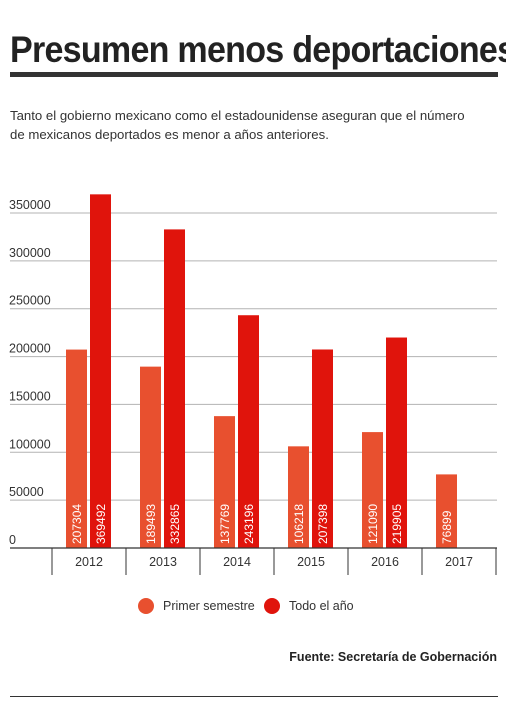  Describe the element at coordinates (174, 388) in the screenshot. I see `bar-todo-el-ano-2013` at that location.